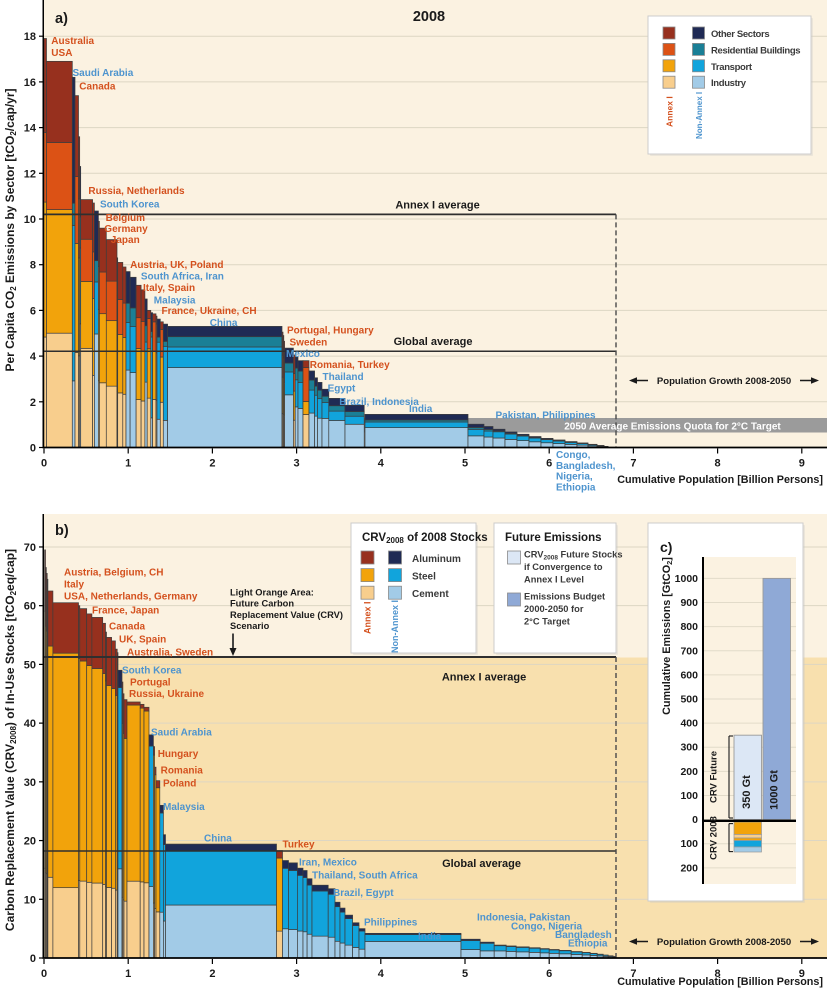 The height and width of the screenshot is (1004, 827). Describe the element at coordinates (666, 547) in the screenshot. I see `svg-text: c)` at that location.